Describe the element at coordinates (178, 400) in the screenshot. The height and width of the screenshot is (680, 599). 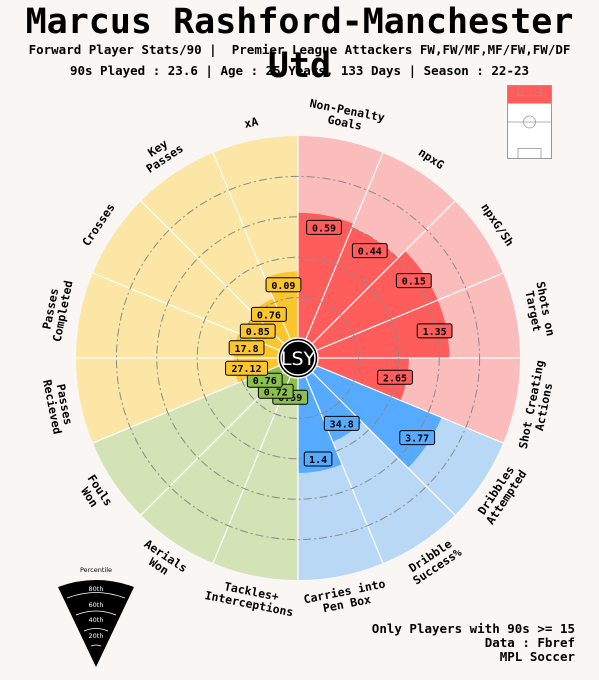
I see `bg-slice-passes-recieved` at that location.